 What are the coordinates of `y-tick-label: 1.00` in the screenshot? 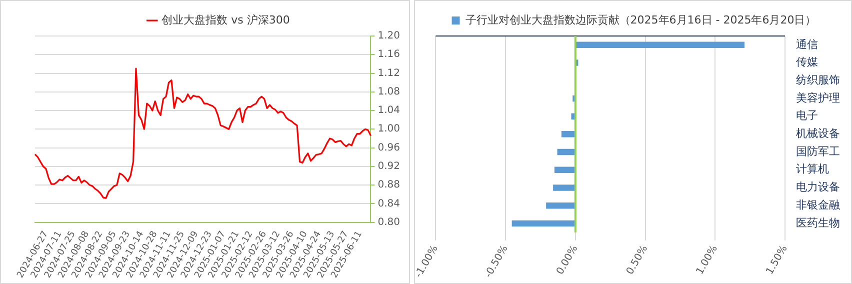 It's located at (389, 129).